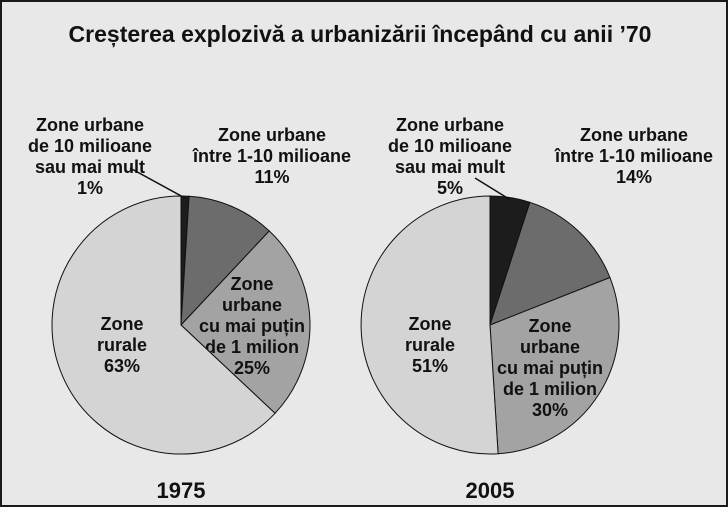  What do you see at coordinates (430, 345) in the screenshot?
I see `slice-label-2005-rural: Zone rurale 51%` at bounding box center [430, 345].